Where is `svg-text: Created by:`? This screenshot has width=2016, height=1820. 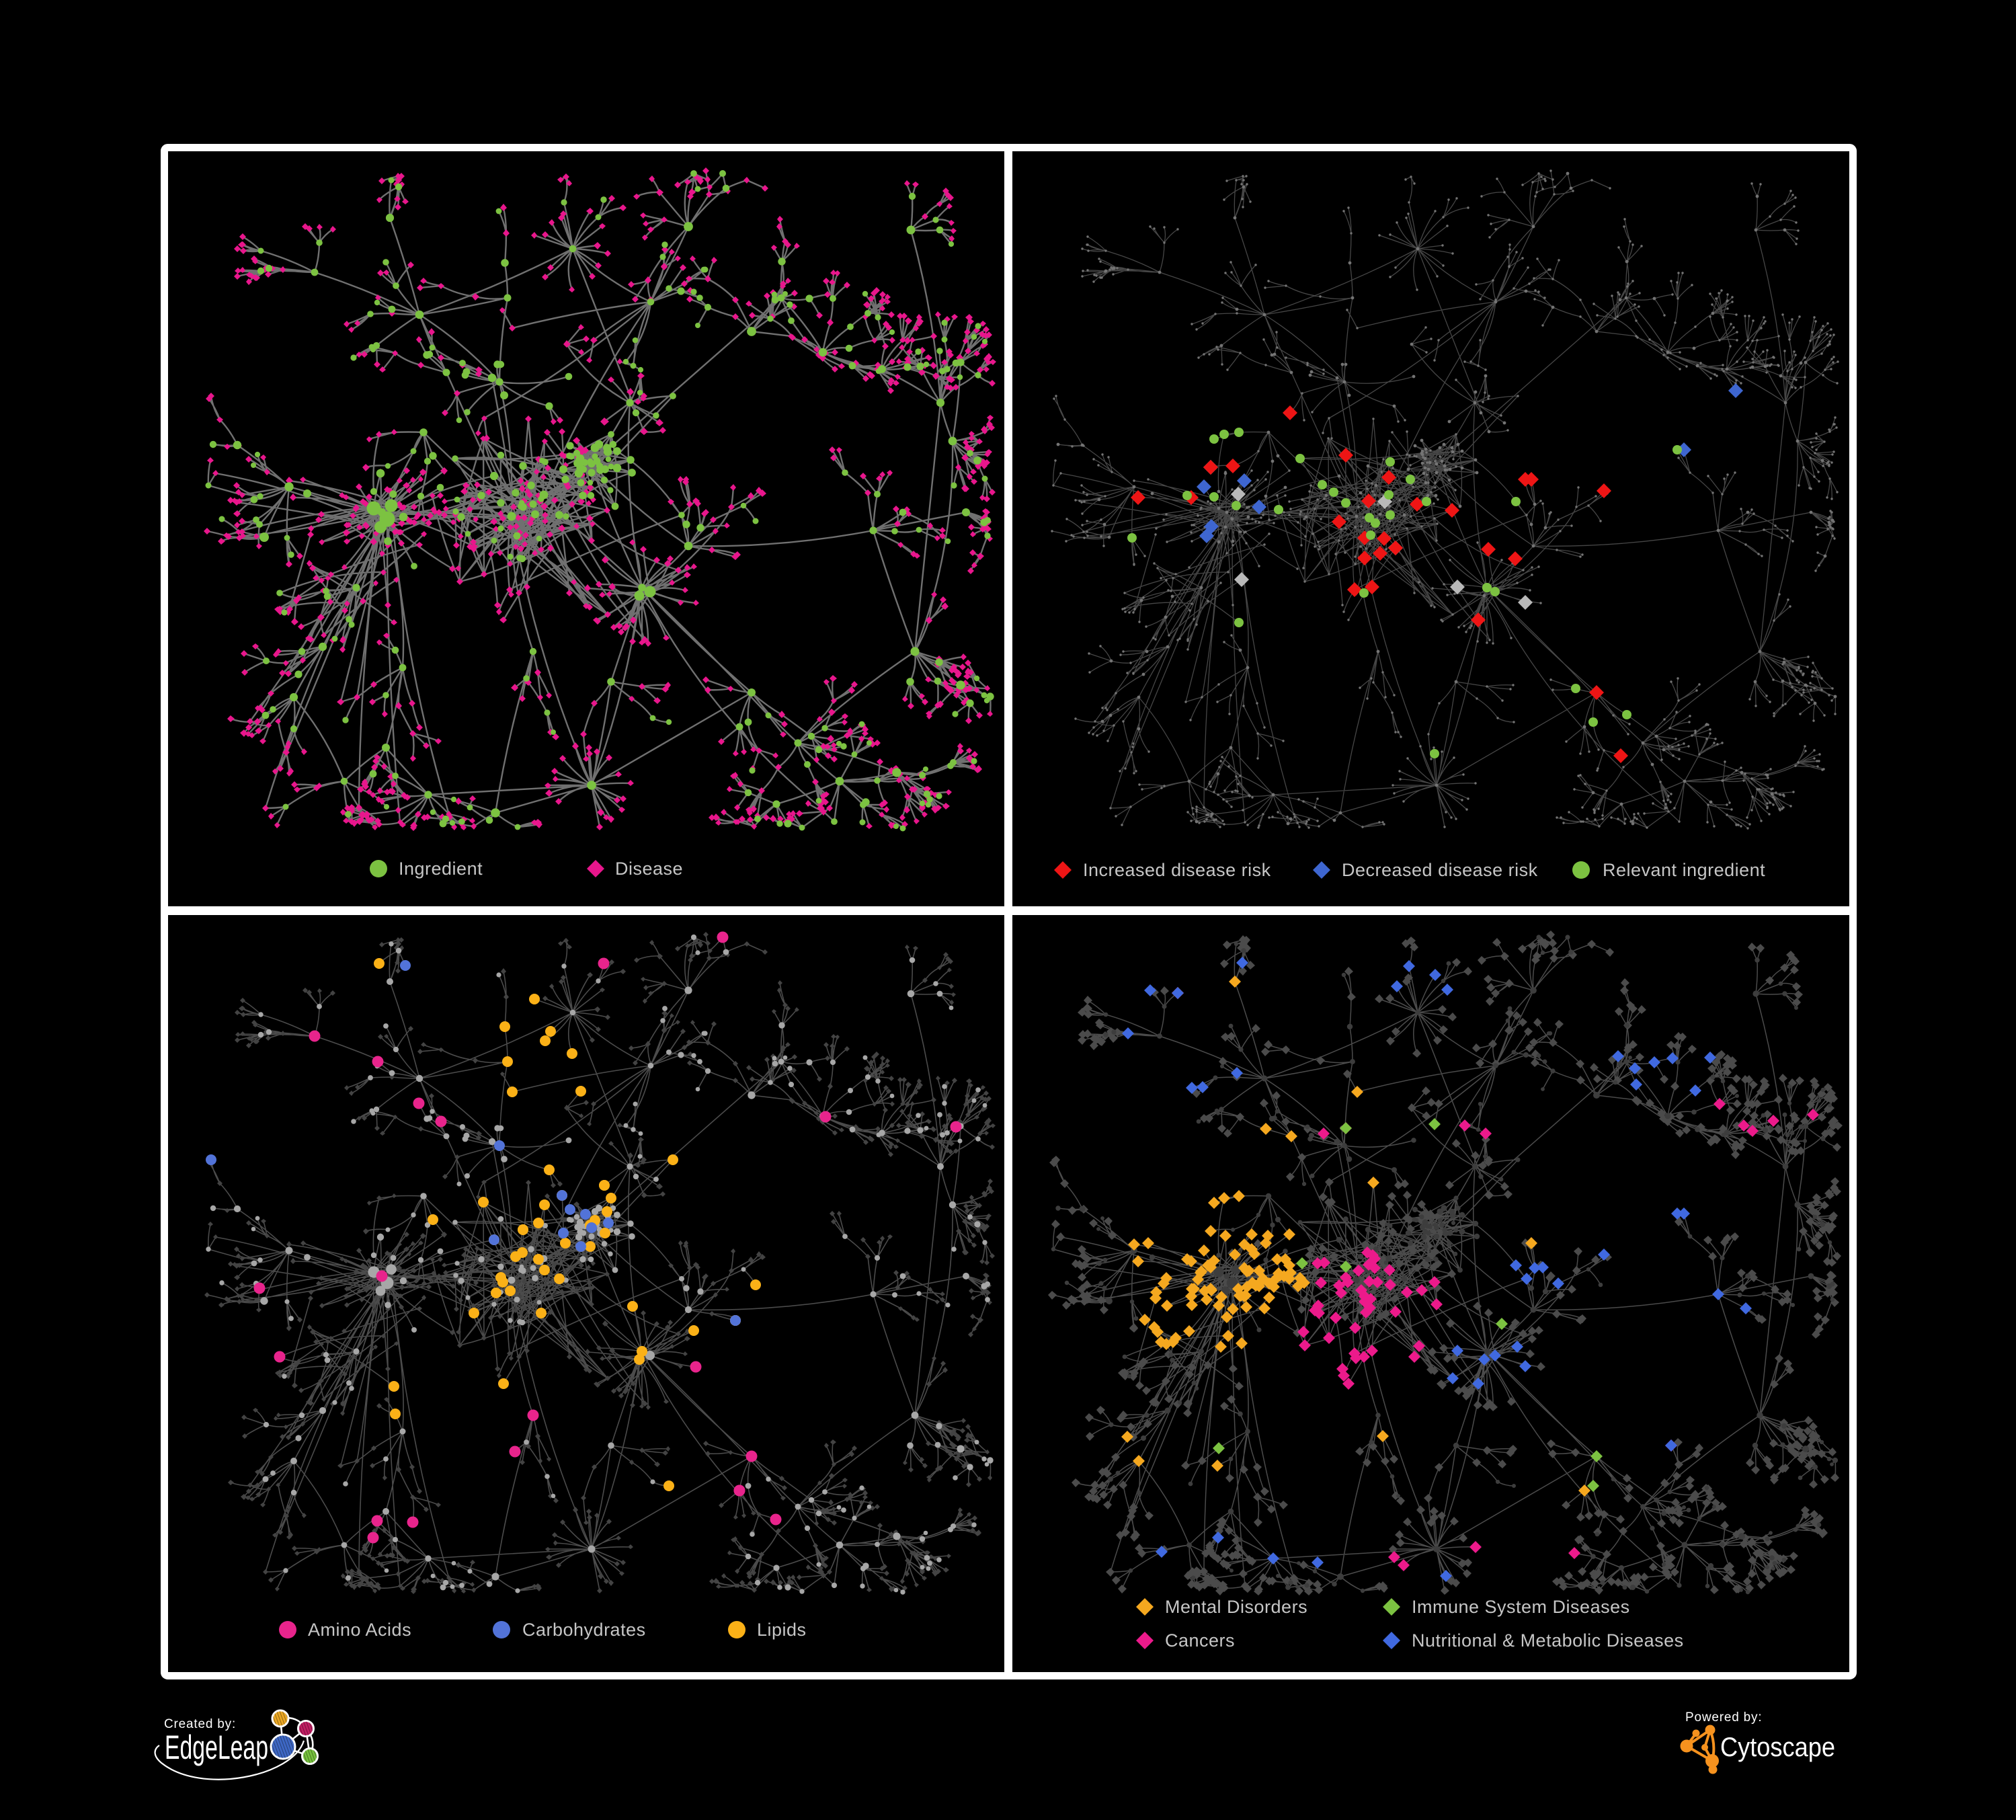
svg-text: Created by: is located at coordinates (200, 1724).